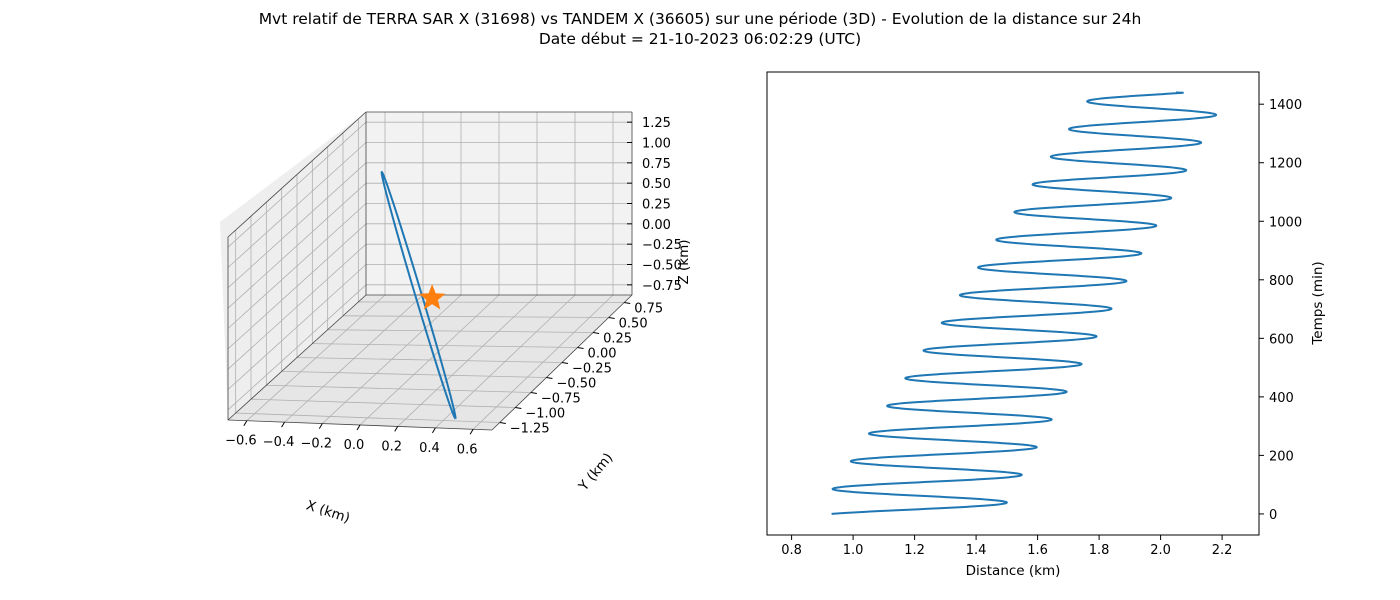 This screenshot has width=1400, height=600. Describe the element at coordinates (561, 399) in the screenshot. I see `y-tick-label-3d: −0.75` at that location.